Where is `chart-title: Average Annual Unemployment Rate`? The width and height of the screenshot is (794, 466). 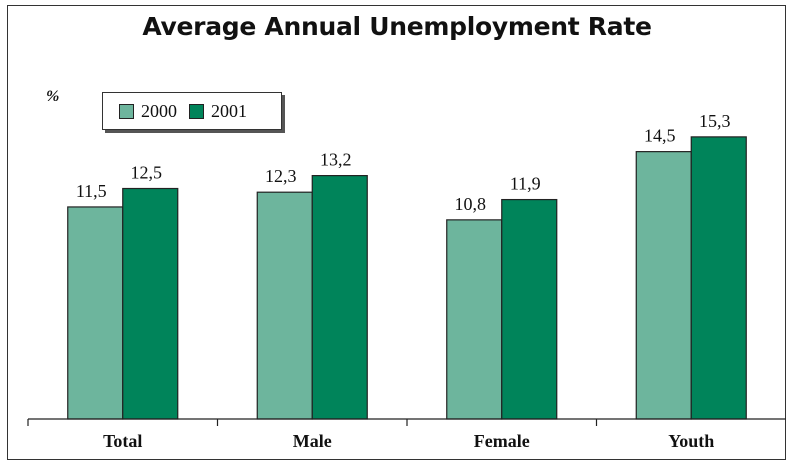
chart-title: Average Annual Unemployment Rate is located at coordinates (397, 26).